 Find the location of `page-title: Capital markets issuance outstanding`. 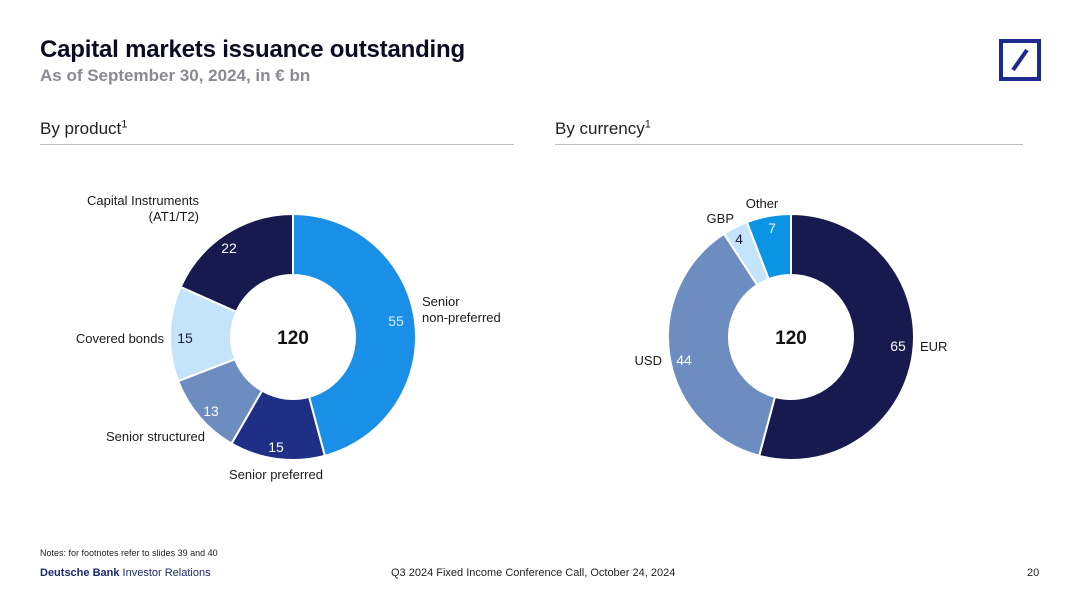

page-title: Capital markets issuance outstanding is located at coordinates (252, 49).